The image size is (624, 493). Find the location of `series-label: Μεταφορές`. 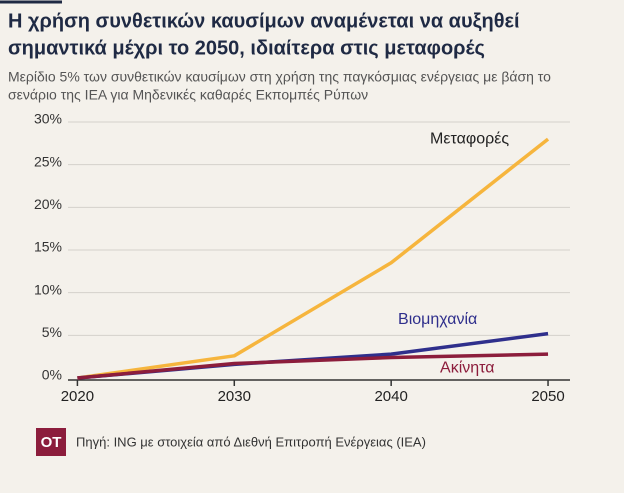

series-label: Μεταφορές is located at coordinates (469, 138).